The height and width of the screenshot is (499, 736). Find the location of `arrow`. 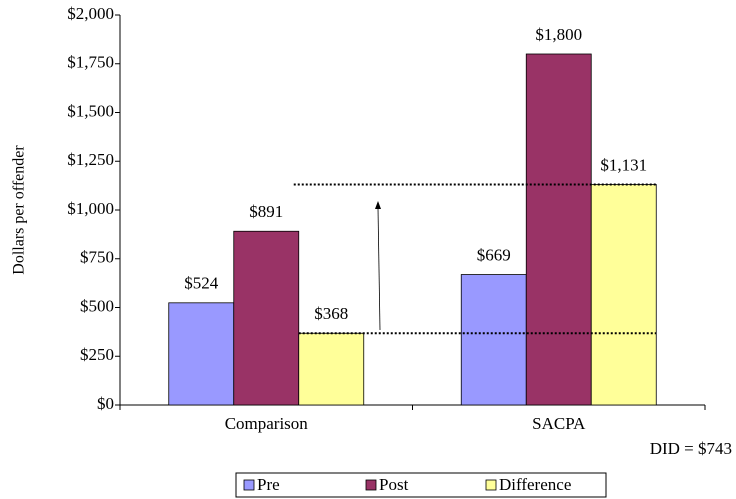

arrow is located at coordinates (379, 269).